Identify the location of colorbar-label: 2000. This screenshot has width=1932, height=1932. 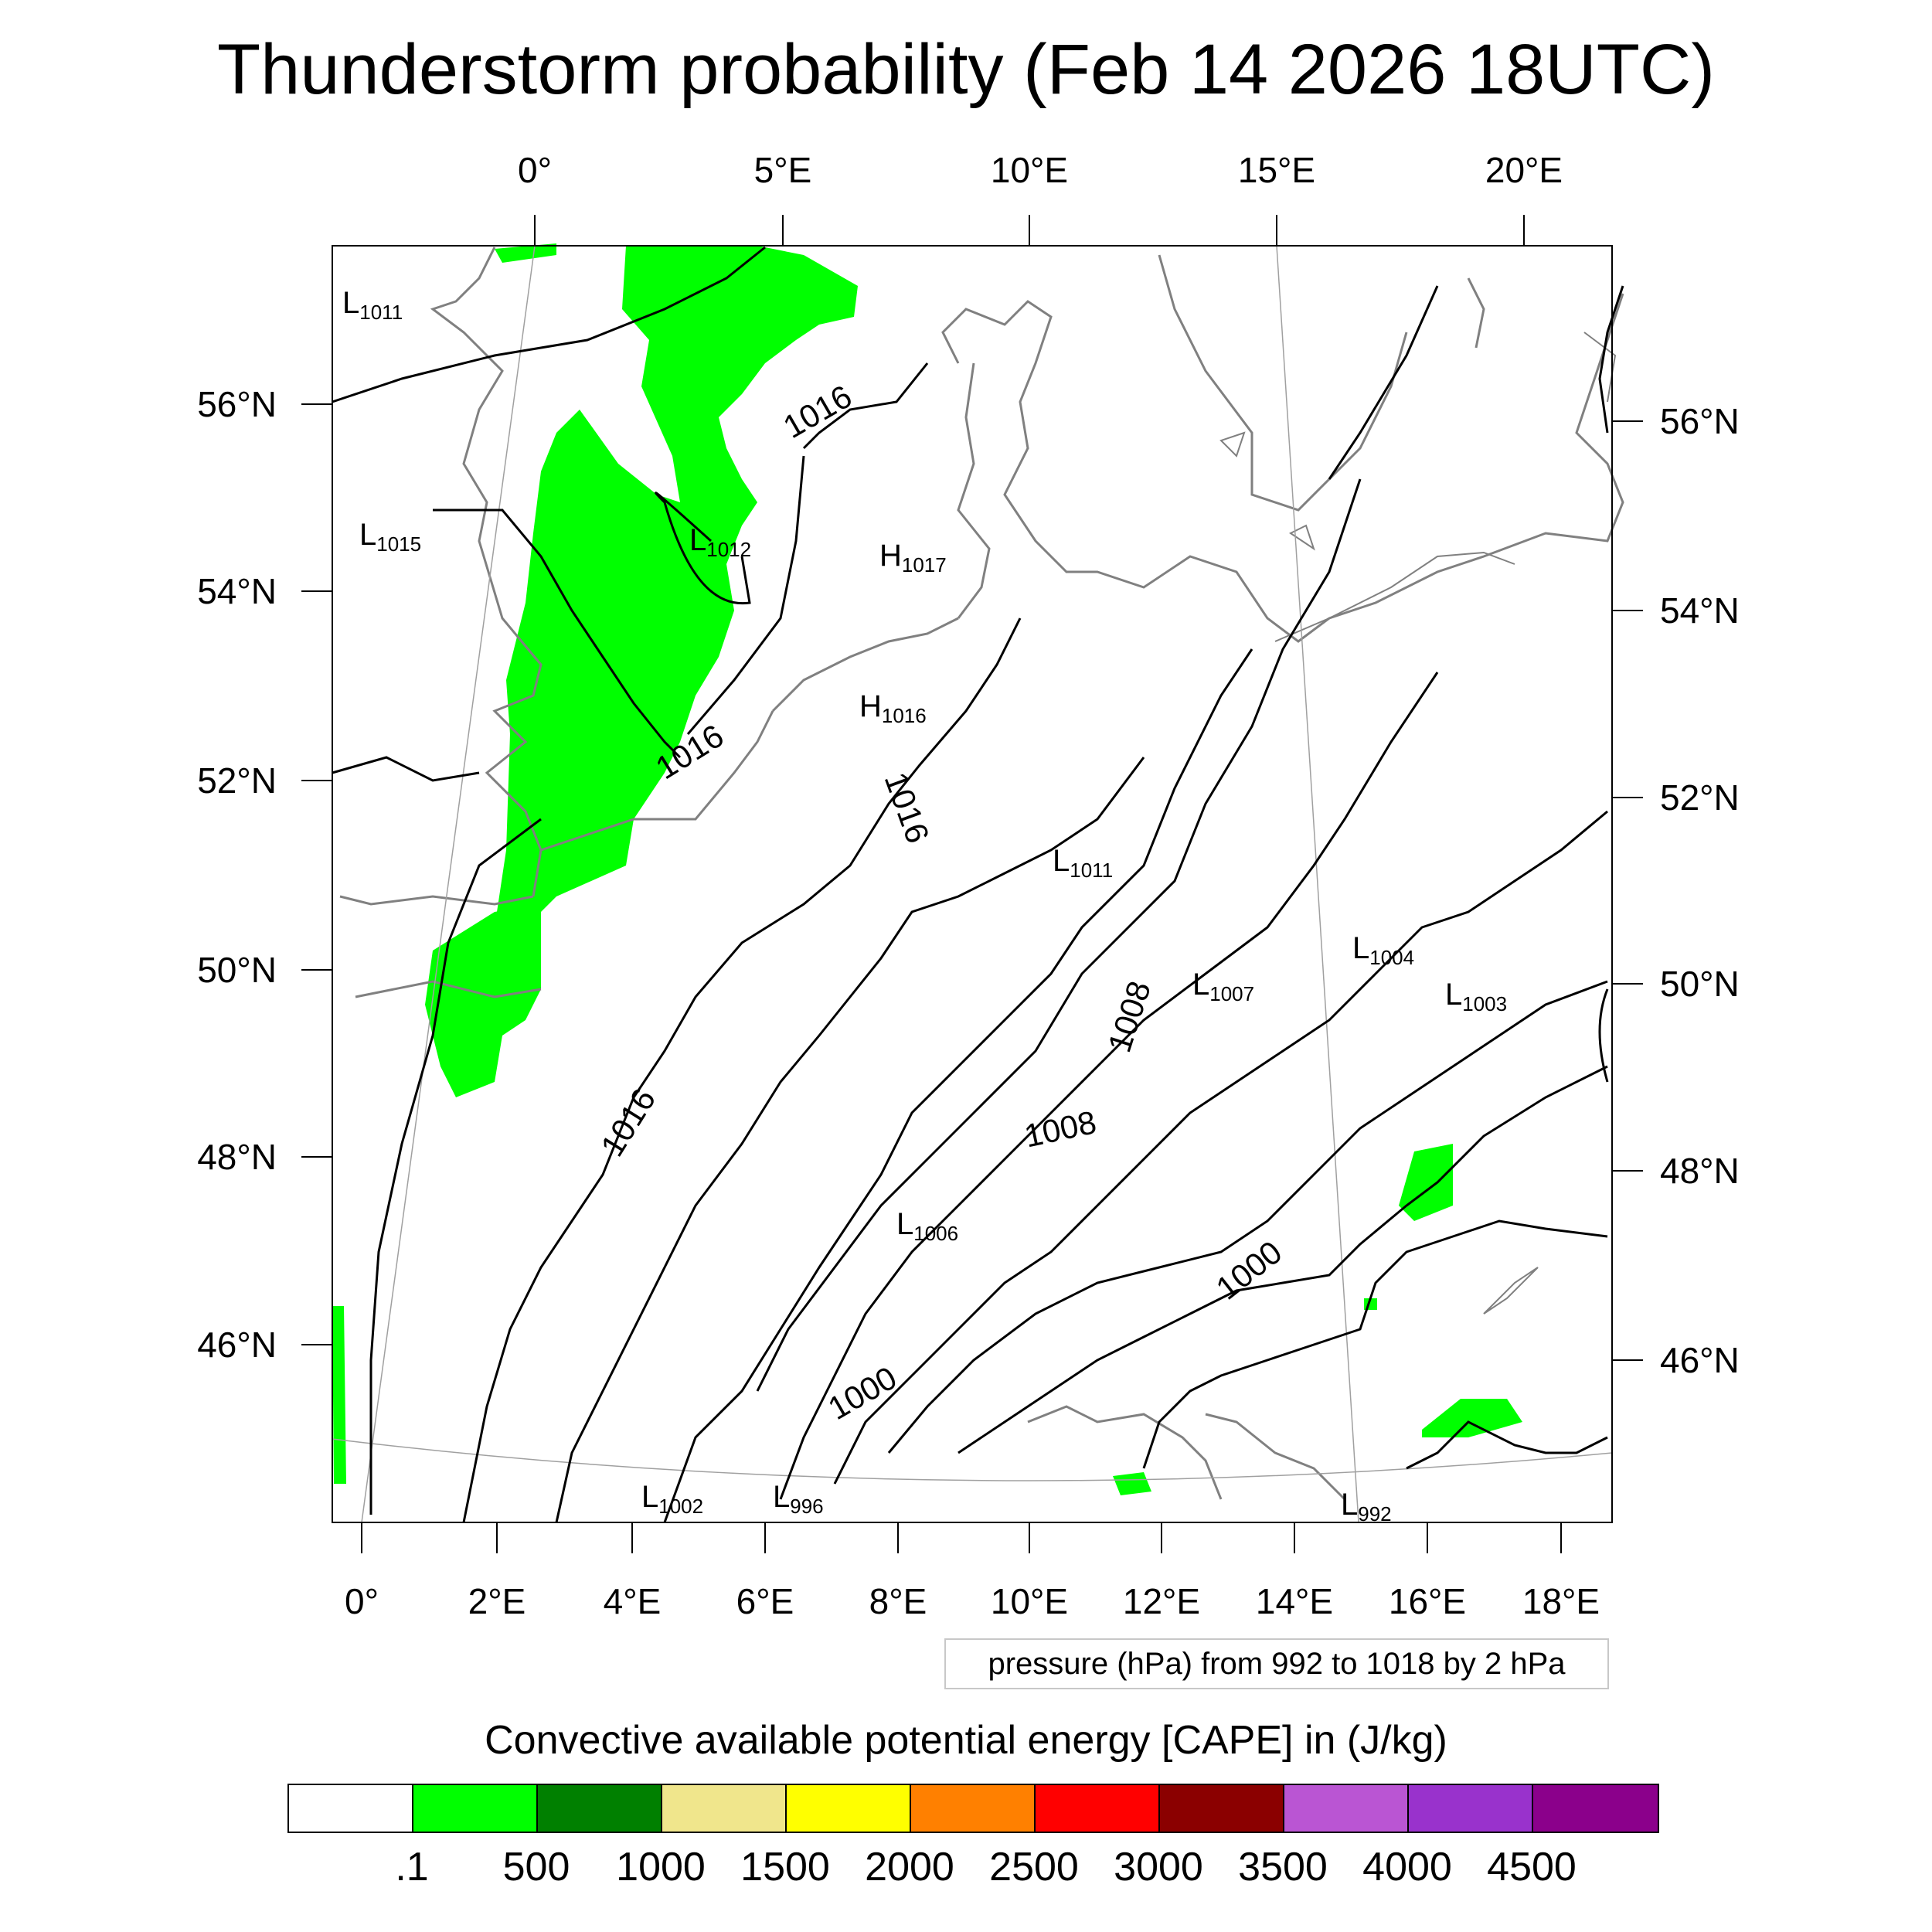
(910, 1867).